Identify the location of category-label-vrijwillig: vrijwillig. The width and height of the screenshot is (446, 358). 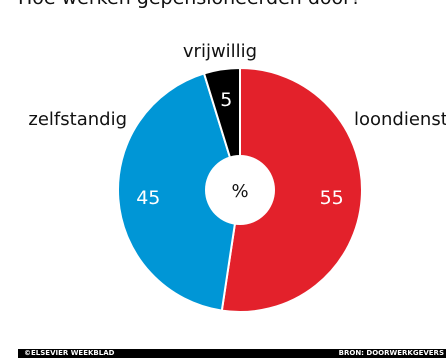
(220, 51).